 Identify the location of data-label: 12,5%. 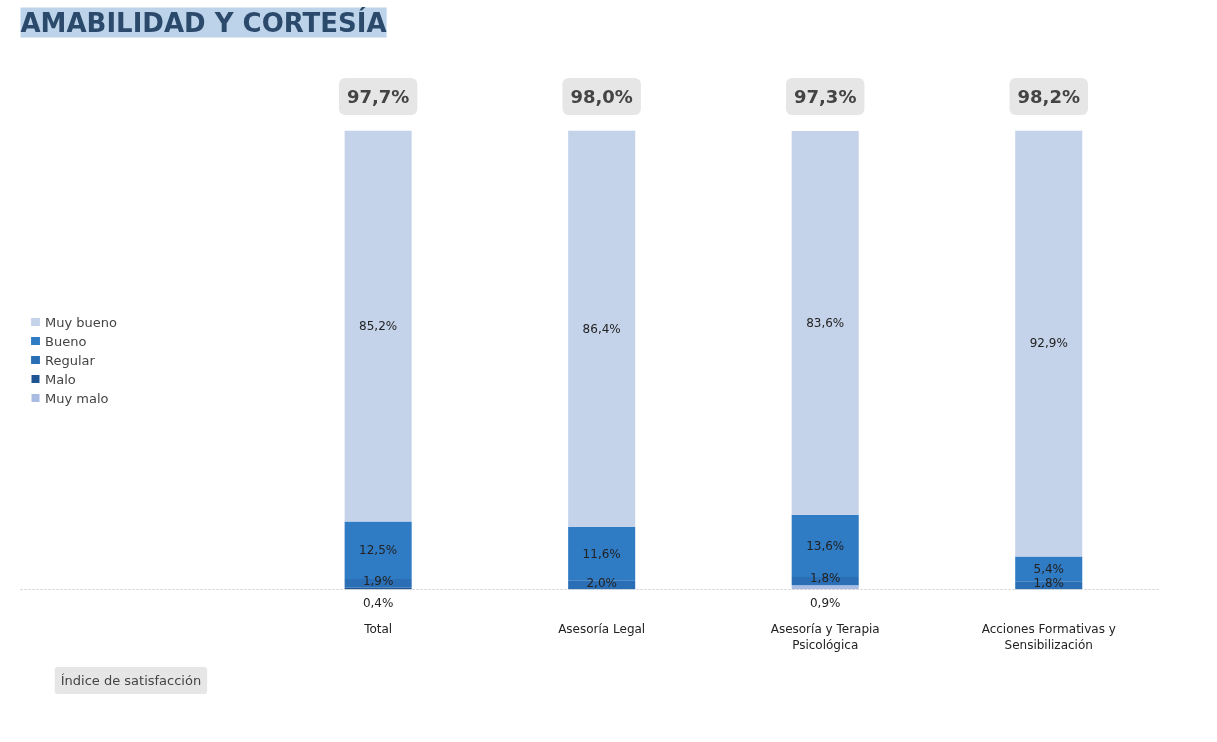
(378, 550).